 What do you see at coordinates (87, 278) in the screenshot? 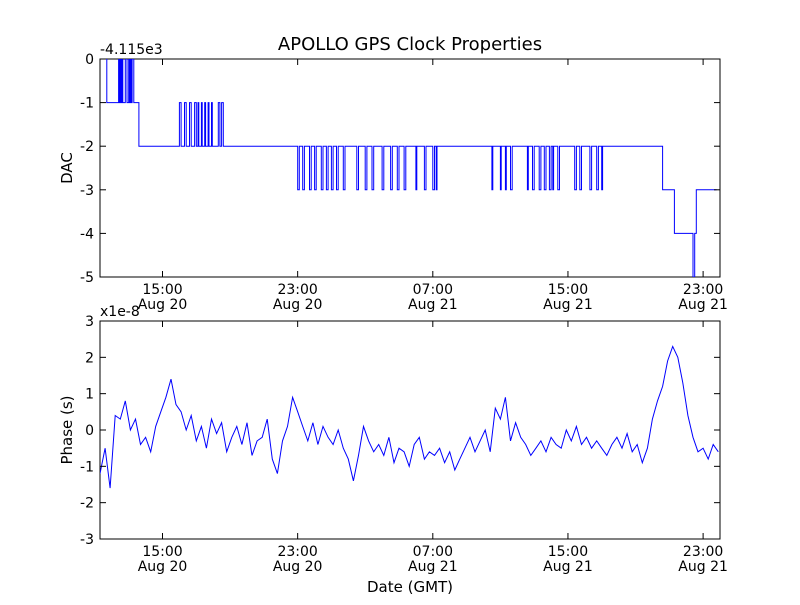
I see `dac-y-tick-label: -5` at bounding box center [87, 278].